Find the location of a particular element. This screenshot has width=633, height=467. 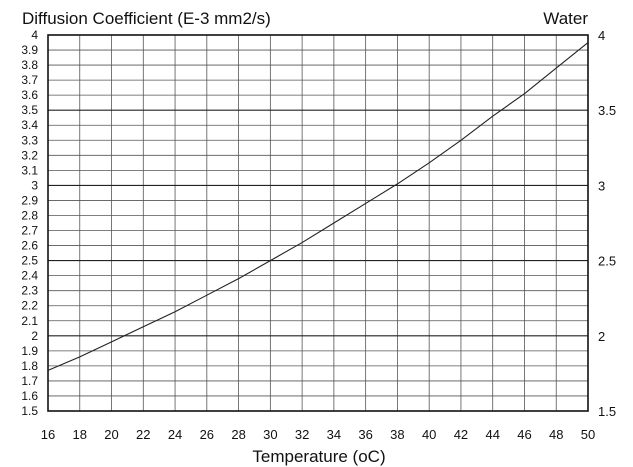

x-tick-label: 30 is located at coordinates (270, 434).